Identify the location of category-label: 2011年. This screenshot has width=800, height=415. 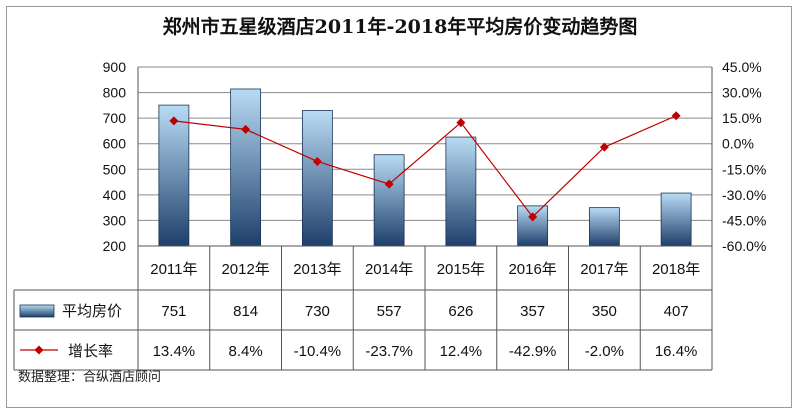
(173, 269).